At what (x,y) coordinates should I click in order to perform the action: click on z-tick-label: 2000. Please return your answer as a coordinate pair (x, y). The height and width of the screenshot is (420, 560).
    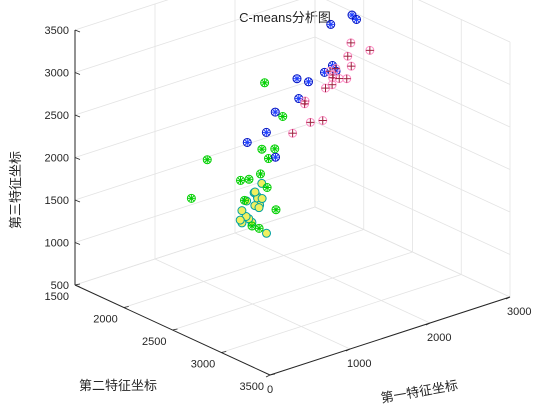
    Looking at the image, I should click on (57, 159).